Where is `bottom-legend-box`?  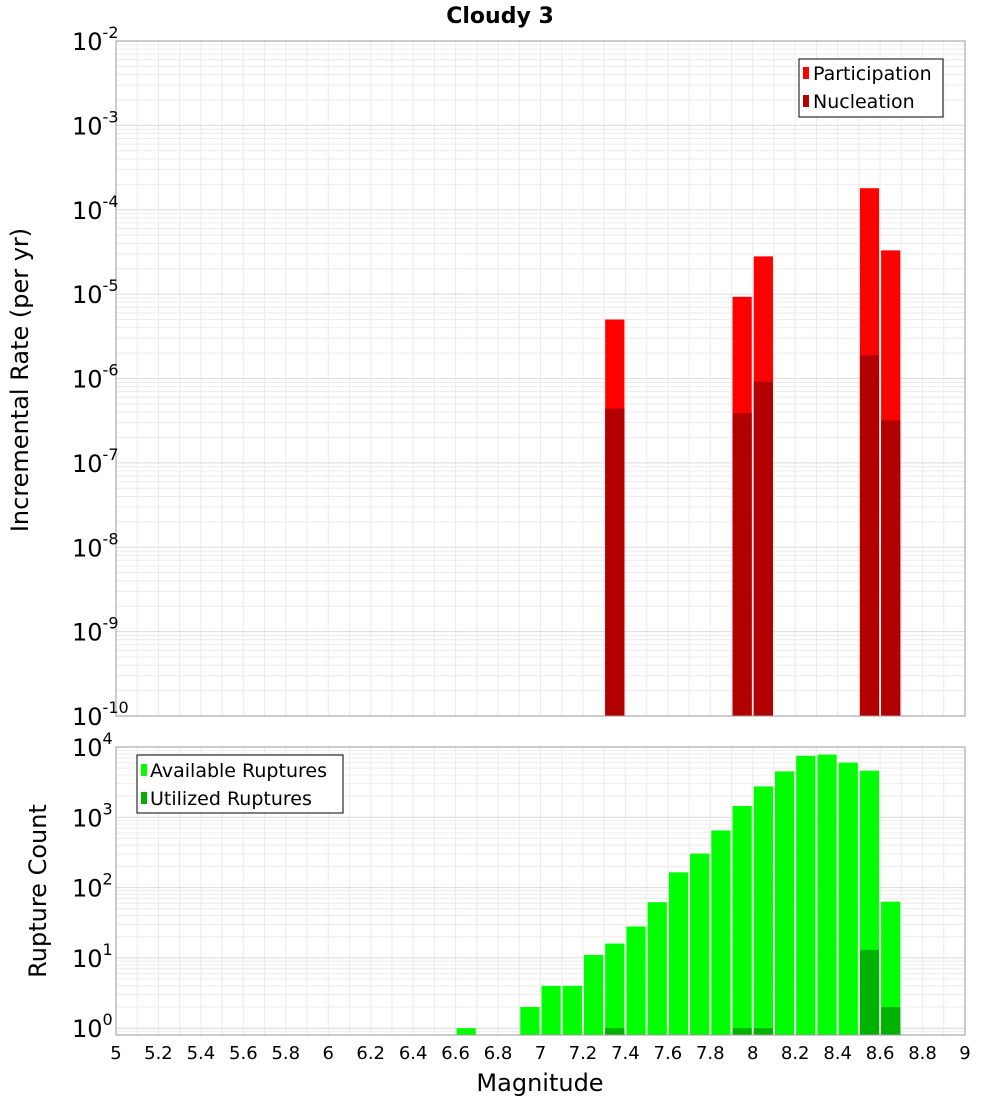 bottom-legend-box is located at coordinates (240, 784).